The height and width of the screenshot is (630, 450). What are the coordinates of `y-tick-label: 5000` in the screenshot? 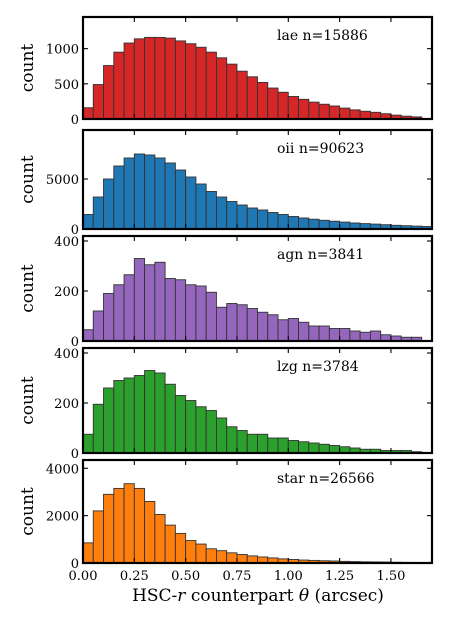 It's located at (62, 180).